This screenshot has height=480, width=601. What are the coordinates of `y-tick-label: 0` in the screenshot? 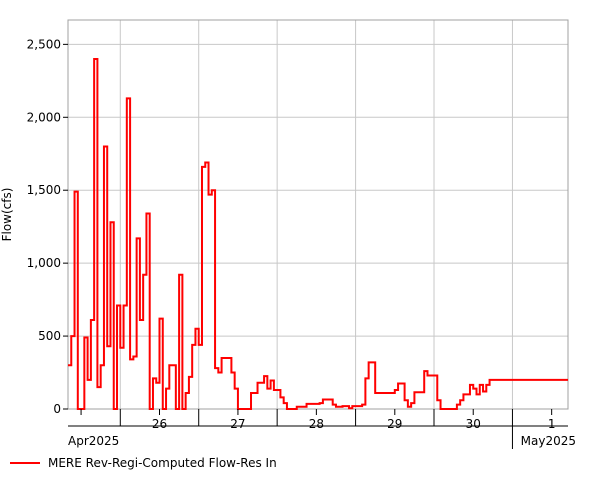 It's located at (57, 409).